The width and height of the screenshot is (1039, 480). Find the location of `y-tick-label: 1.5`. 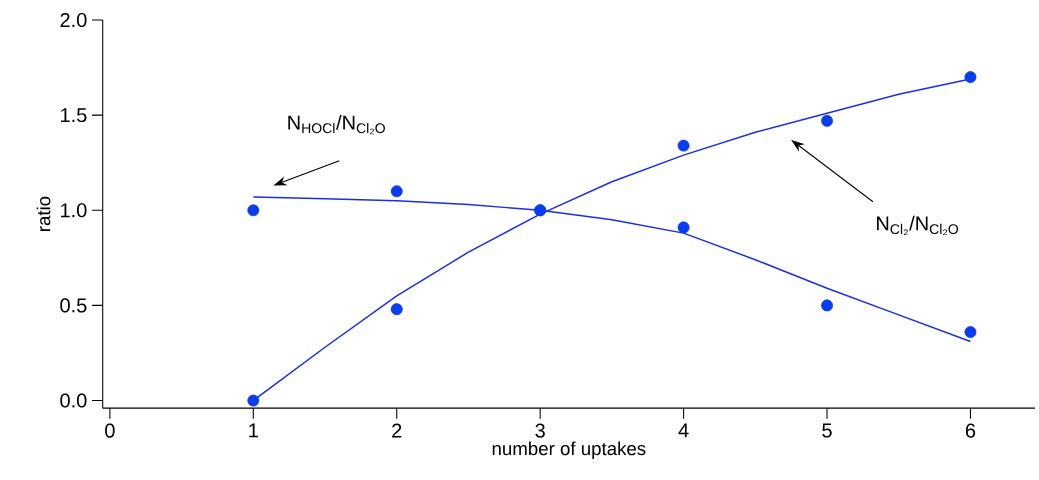

y-tick-label: 1.5 is located at coordinates (74, 115).